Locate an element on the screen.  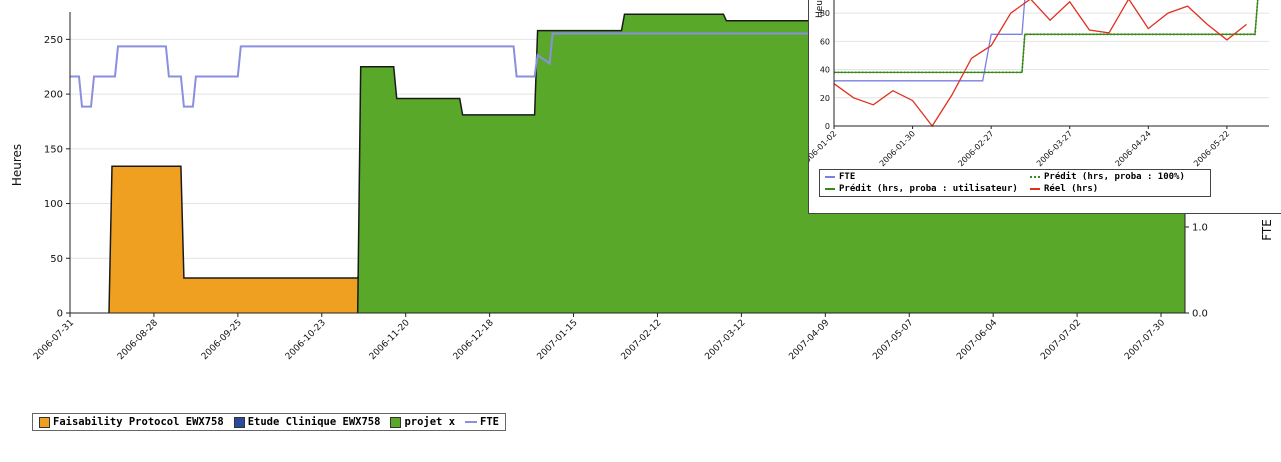
y-tick-label: 150 is located at coordinates (53, 149).